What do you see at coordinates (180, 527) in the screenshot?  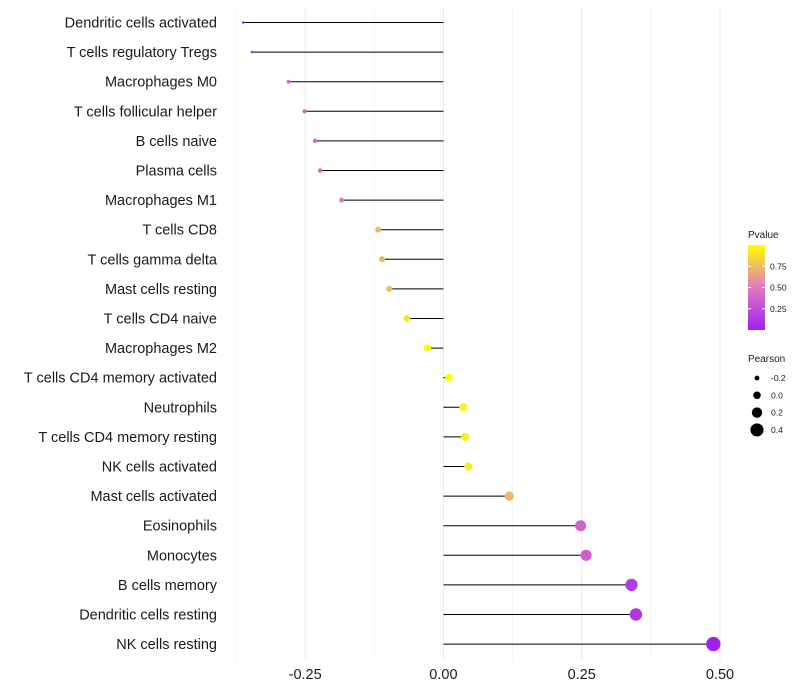 I see `category-label: Eosinophils` at bounding box center [180, 527].